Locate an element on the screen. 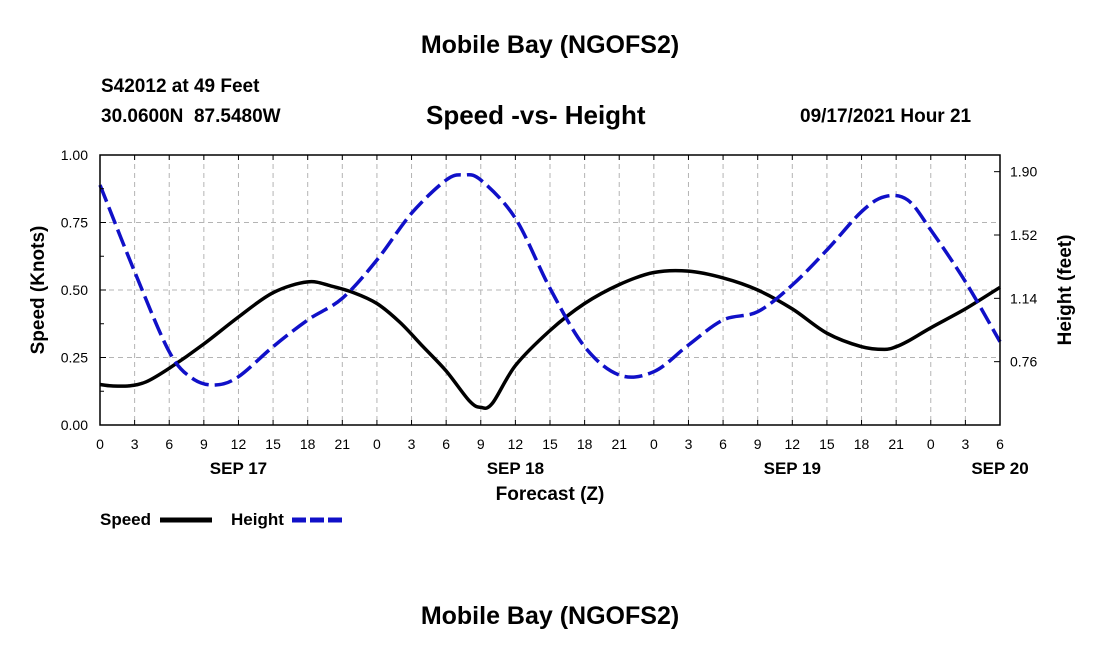 The width and height of the screenshot is (1100, 650). y-right-tick-label: 0.76 is located at coordinates (1023, 362).